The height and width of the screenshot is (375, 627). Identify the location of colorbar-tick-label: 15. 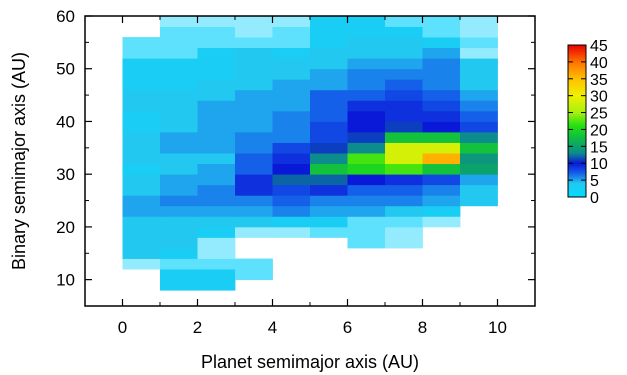
(599, 147).